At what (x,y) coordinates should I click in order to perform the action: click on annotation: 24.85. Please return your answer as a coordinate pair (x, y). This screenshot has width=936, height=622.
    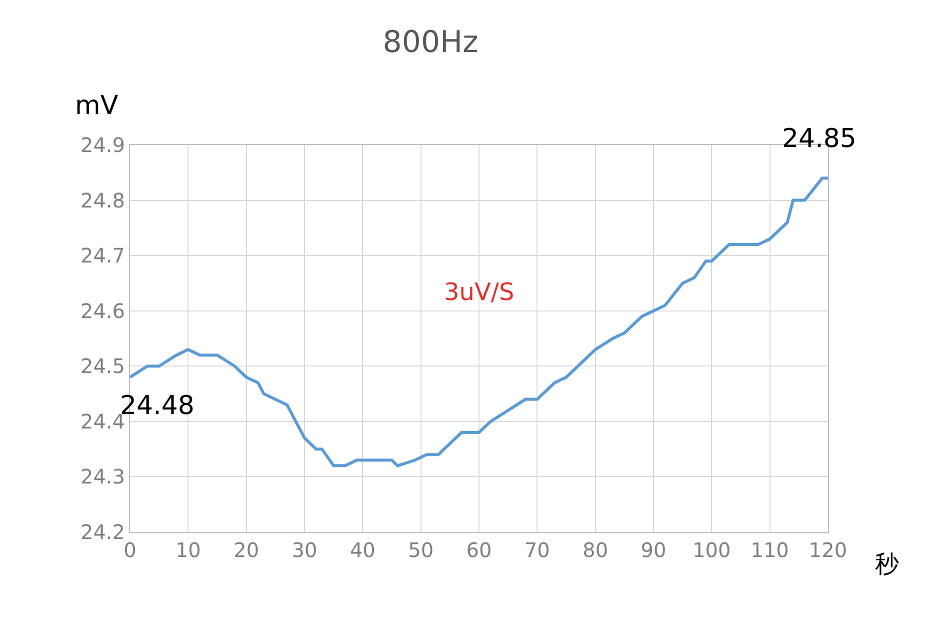
    Looking at the image, I should click on (819, 139).